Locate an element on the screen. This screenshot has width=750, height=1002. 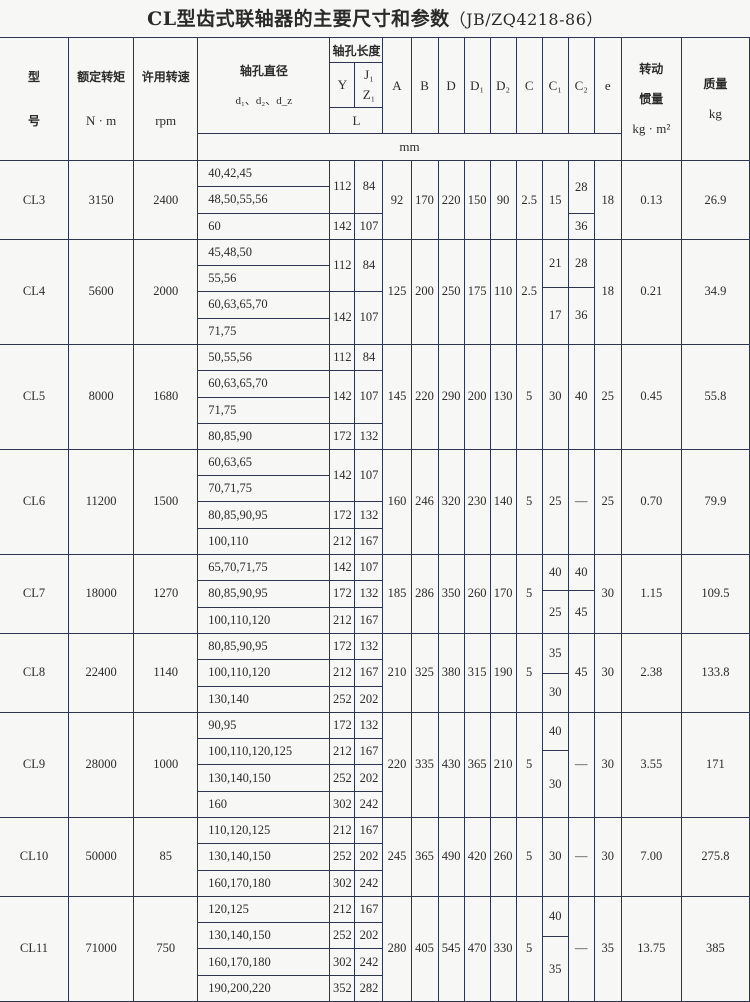
cell-b: 220 is located at coordinates (424, 396).